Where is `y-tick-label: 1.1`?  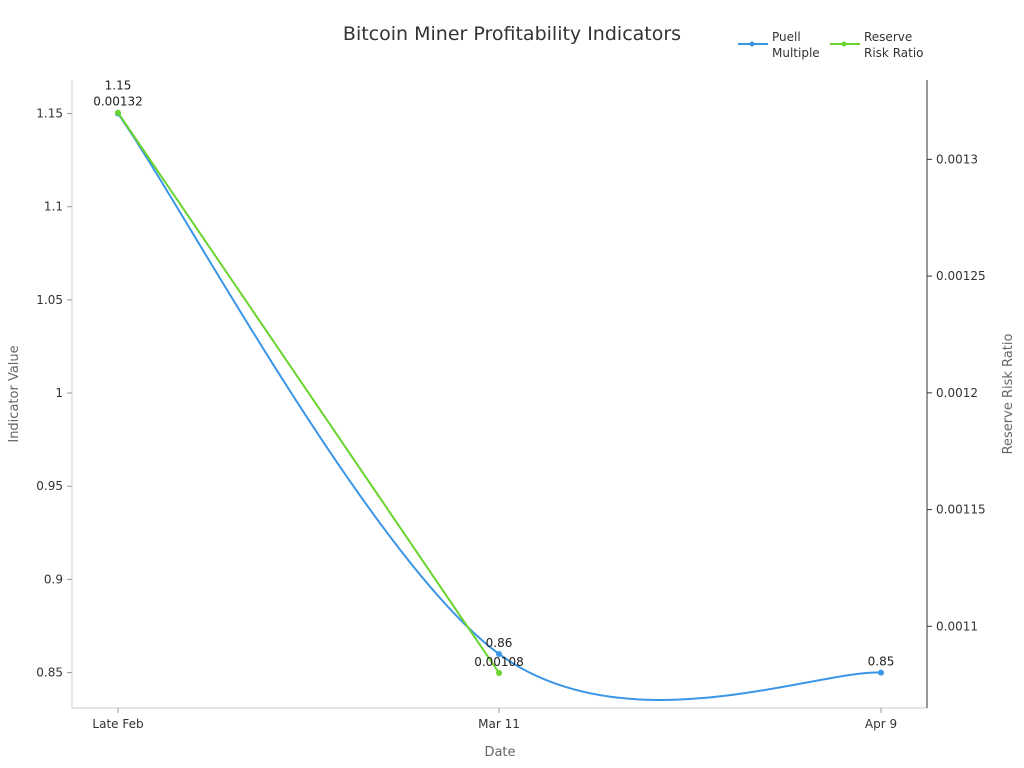 y-tick-label: 1.1 is located at coordinates (53, 207).